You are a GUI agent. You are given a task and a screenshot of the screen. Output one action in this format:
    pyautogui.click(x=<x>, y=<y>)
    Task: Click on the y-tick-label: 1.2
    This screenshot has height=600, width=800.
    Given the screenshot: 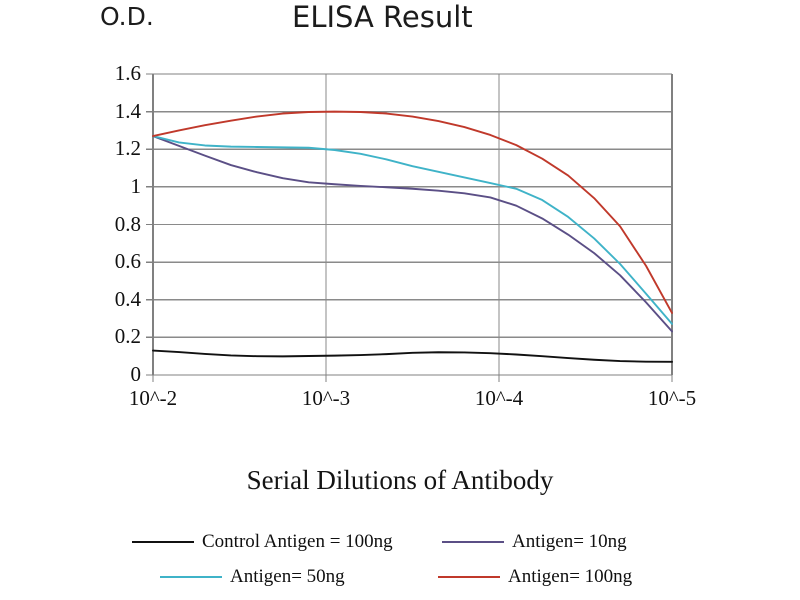 What is the action you would take?
    pyautogui.click(x=127, y=148)
    